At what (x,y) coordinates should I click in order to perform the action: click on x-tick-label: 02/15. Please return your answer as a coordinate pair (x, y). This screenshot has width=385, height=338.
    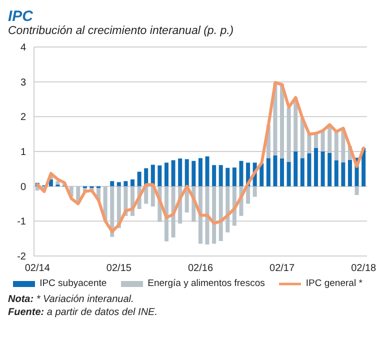
    Looking at the image, I should click on (119, 268).